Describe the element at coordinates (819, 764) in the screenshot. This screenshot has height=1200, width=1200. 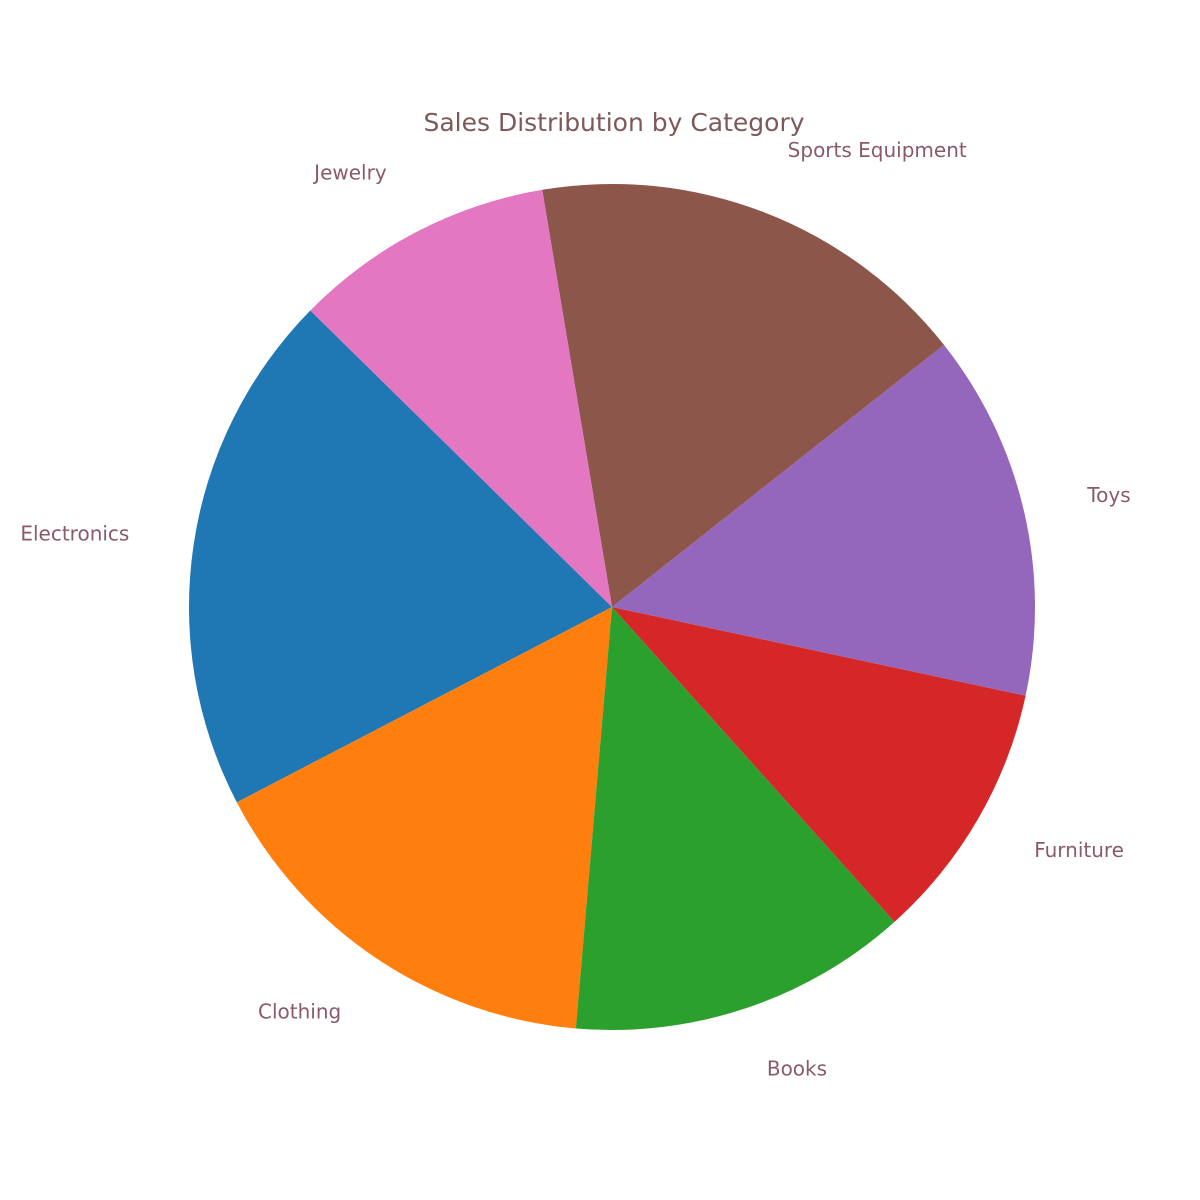
I see `pie-slice-furniture` at that location.